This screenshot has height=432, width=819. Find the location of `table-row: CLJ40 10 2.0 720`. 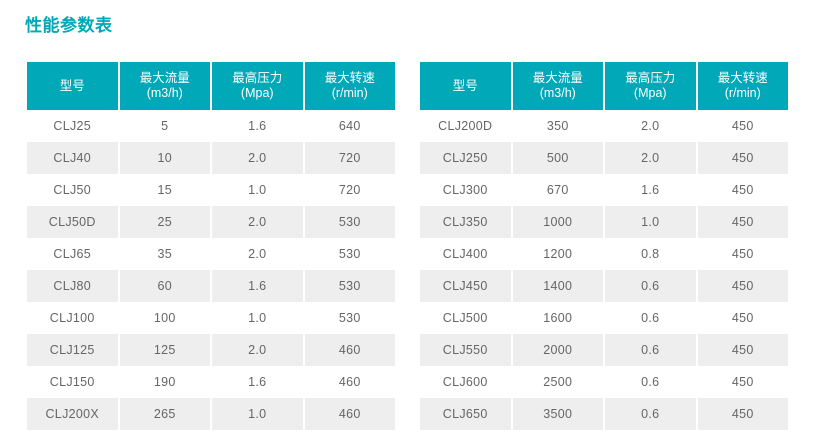

table-row: CLJ40 10 2.0 720 is located at coordinates (211, 158).